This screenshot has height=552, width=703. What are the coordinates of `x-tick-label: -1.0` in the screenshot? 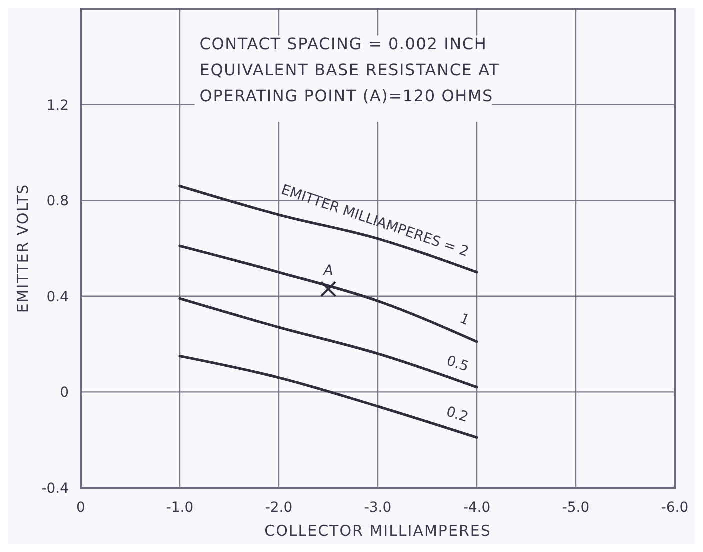 It's located at (180, 508).